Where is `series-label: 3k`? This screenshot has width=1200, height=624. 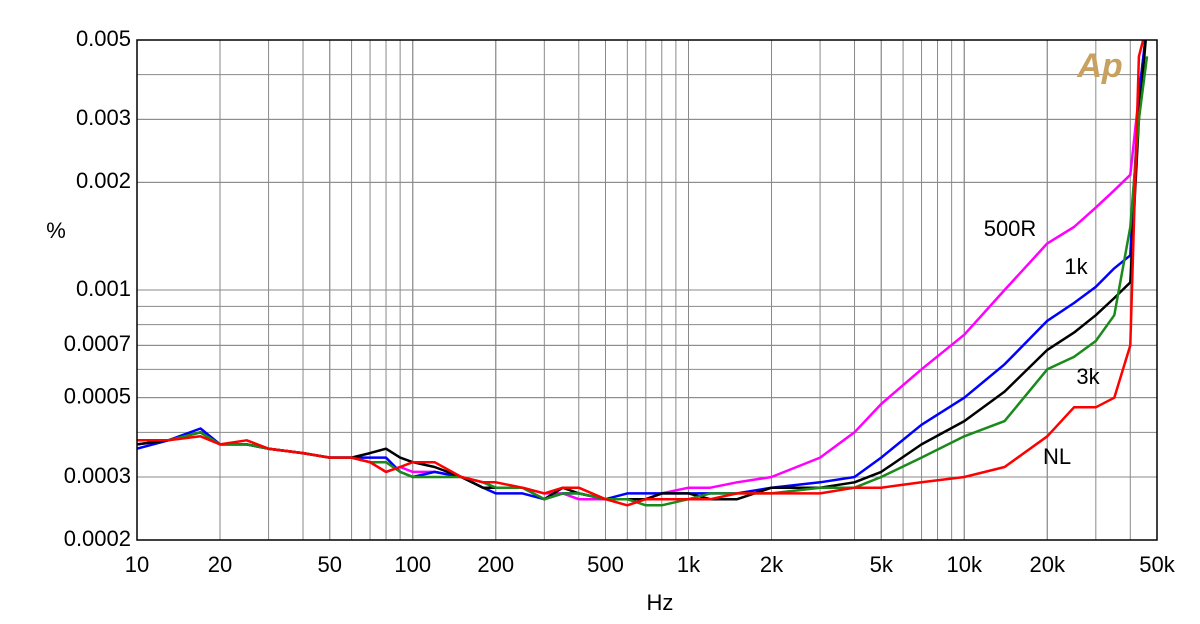
series-label: 3k is located at coordinates (1088, 376).